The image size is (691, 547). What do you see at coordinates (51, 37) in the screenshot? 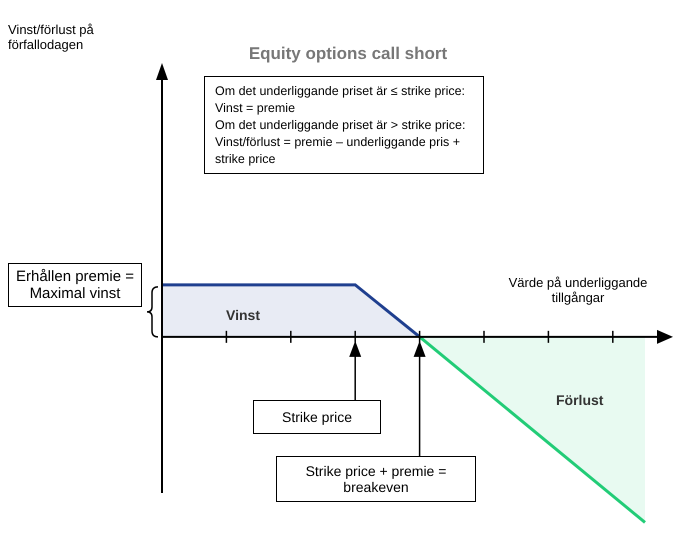
I see `text: Vinst/förlust på förfallodagen` at bounding box center [51, 37].